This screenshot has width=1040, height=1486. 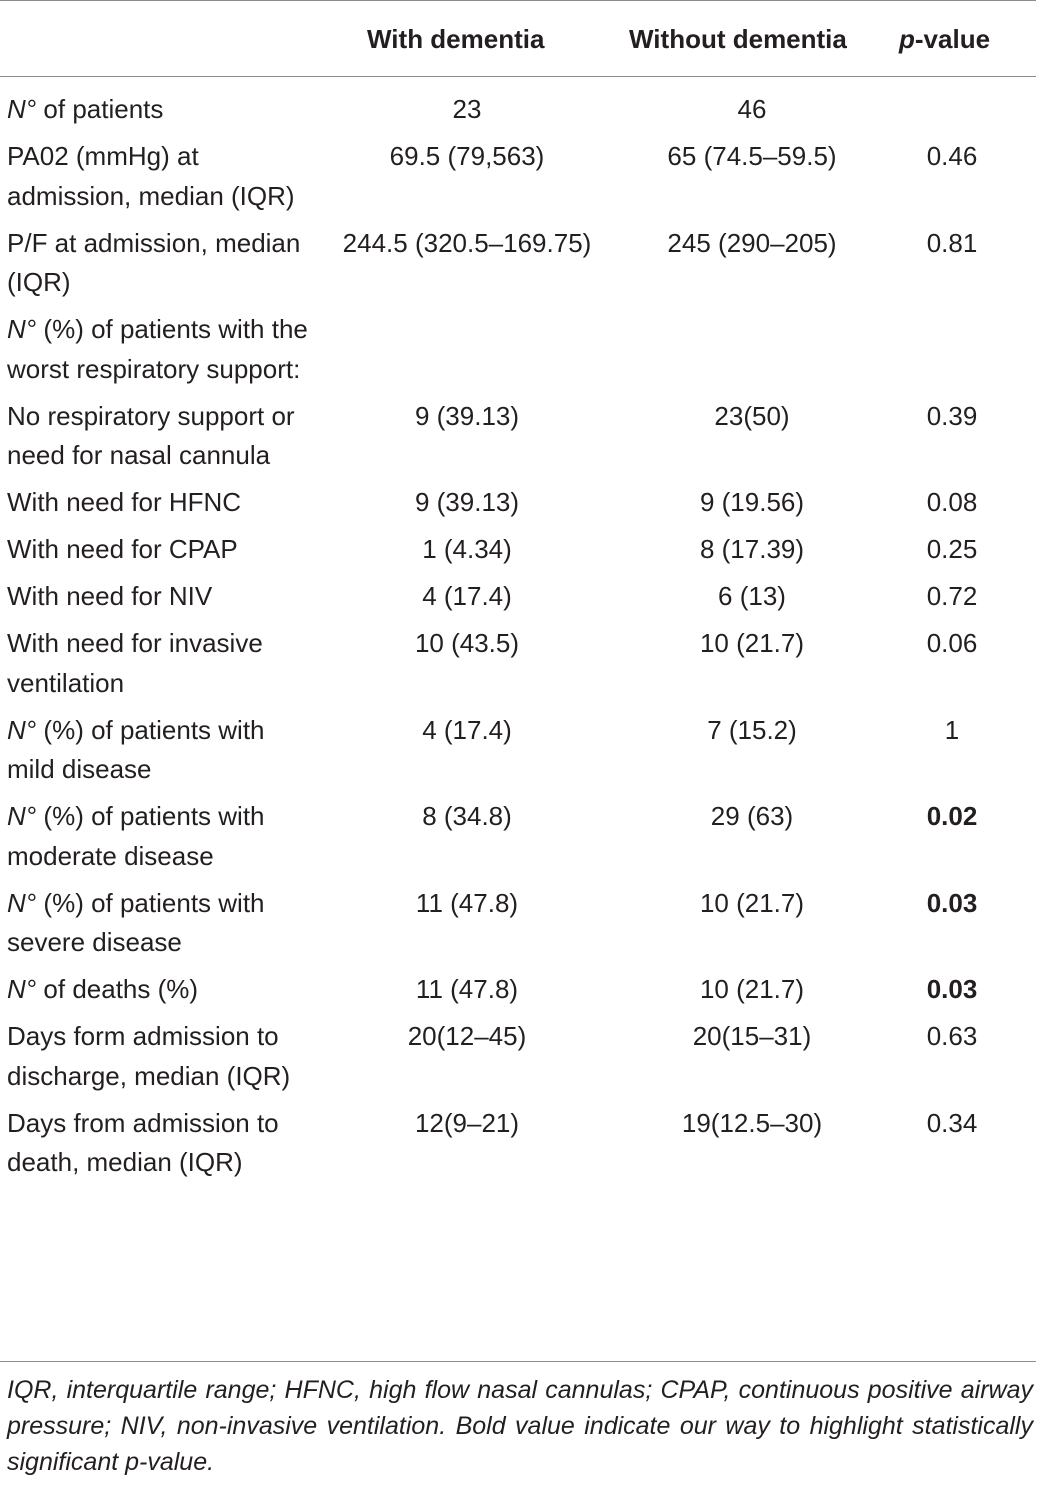 I want to click on cell-p-value: 0.46, so click(x=952, y=156).